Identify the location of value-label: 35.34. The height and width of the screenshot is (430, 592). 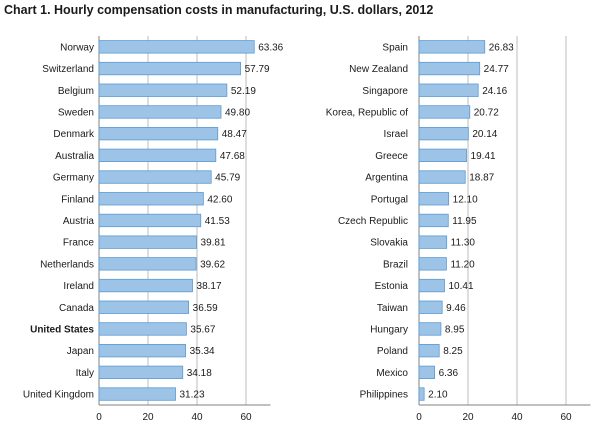
(202, 351).